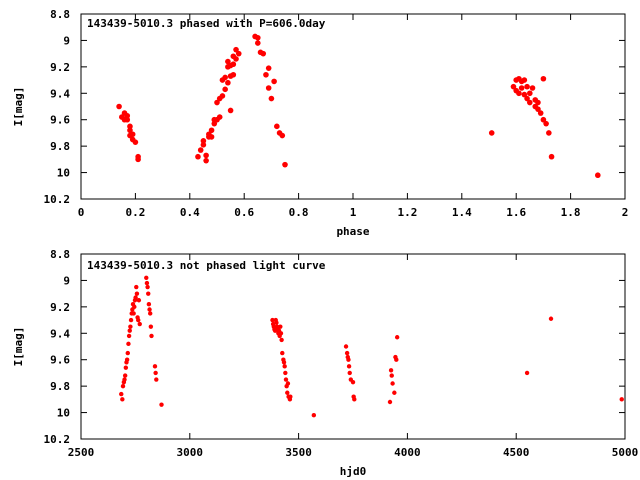 This screenshot has height=480, width=640. Describe the element at coordinates (353, 471) in the screenshot. I see `x-axis-label: hjd0` at that location.